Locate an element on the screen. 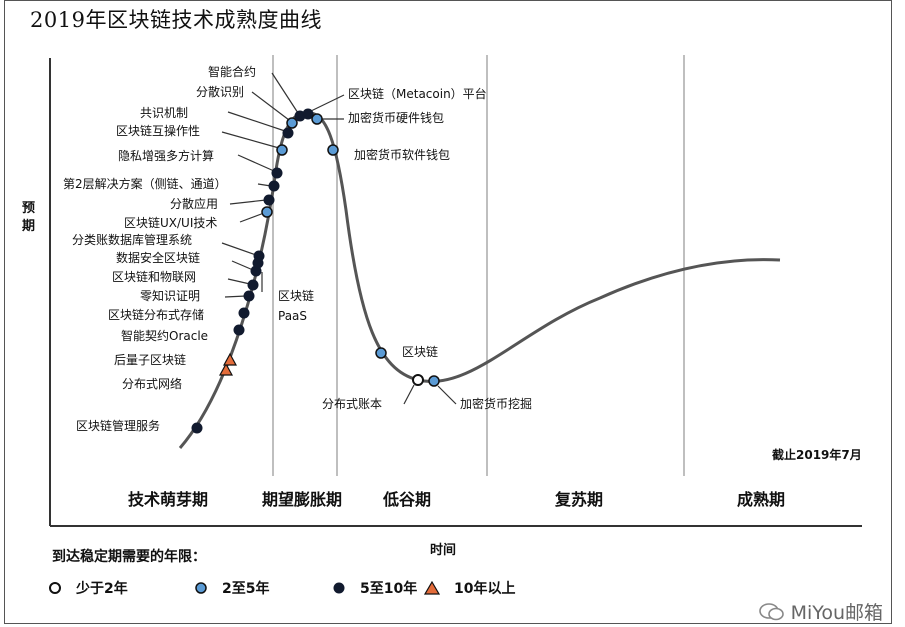 This screenshot has width=905, height=627. y-axis-label-char-2: 期 is located at coordinates (28, 226).